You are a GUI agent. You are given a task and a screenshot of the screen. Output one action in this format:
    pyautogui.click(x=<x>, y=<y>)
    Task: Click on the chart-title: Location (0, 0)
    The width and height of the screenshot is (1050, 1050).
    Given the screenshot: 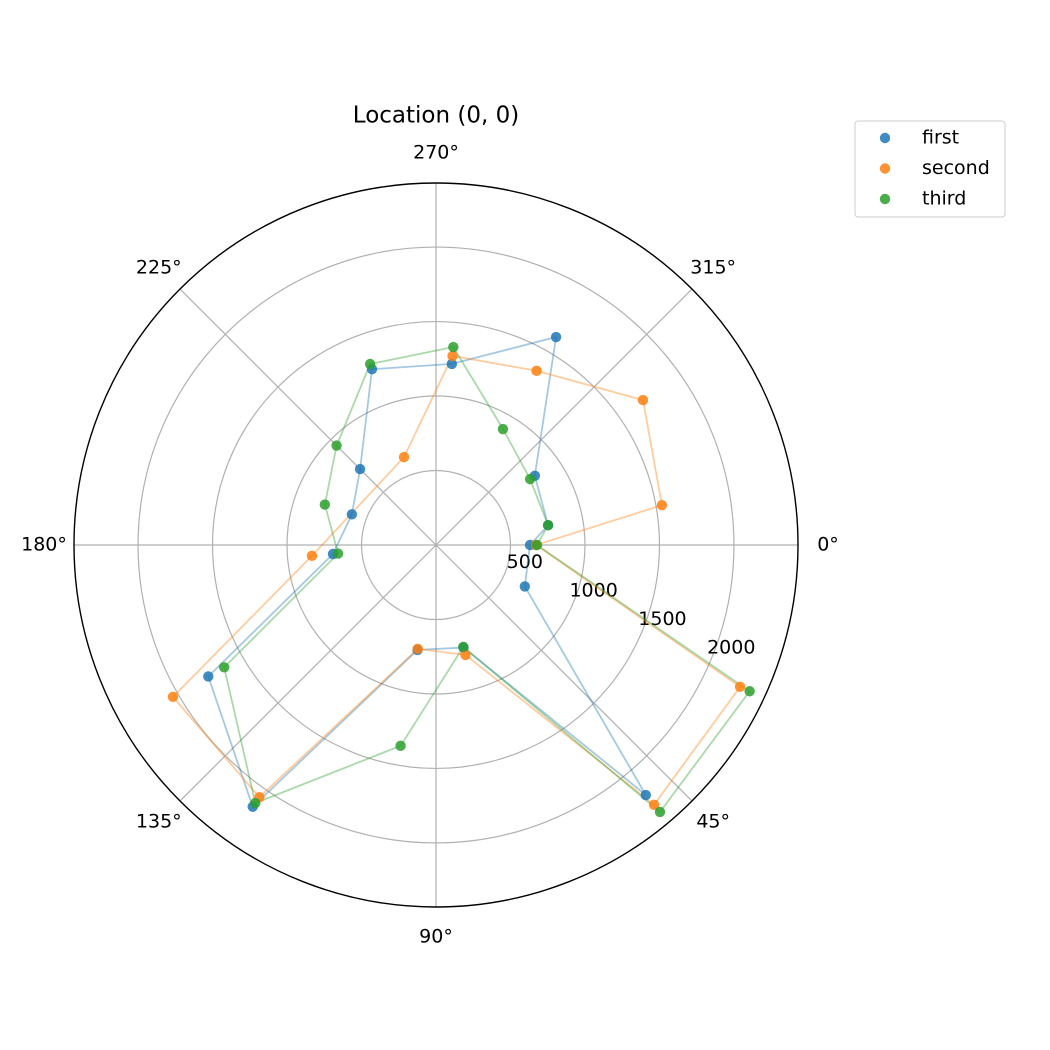 What is the action you would take?
    pyautogui.click(x=436, y=116)
    